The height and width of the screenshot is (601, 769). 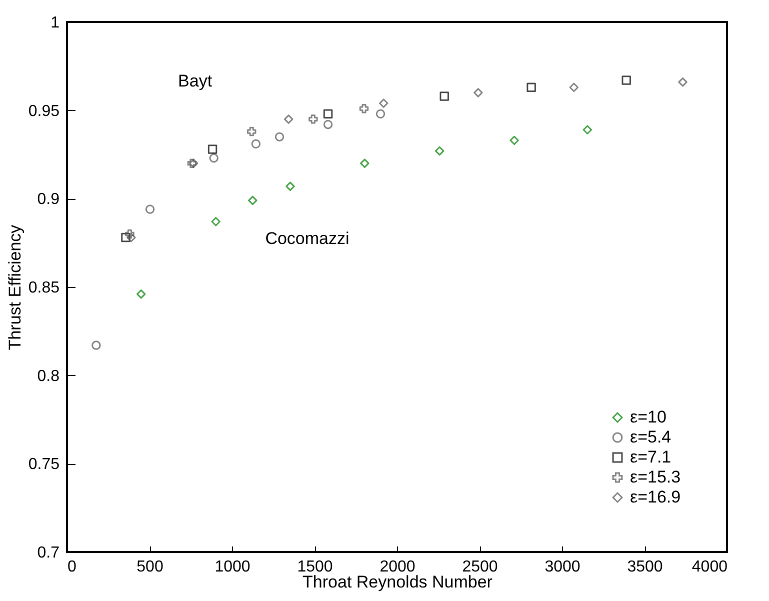 I want to click on x-tick-label: 3500, so click(x=645, y=567).